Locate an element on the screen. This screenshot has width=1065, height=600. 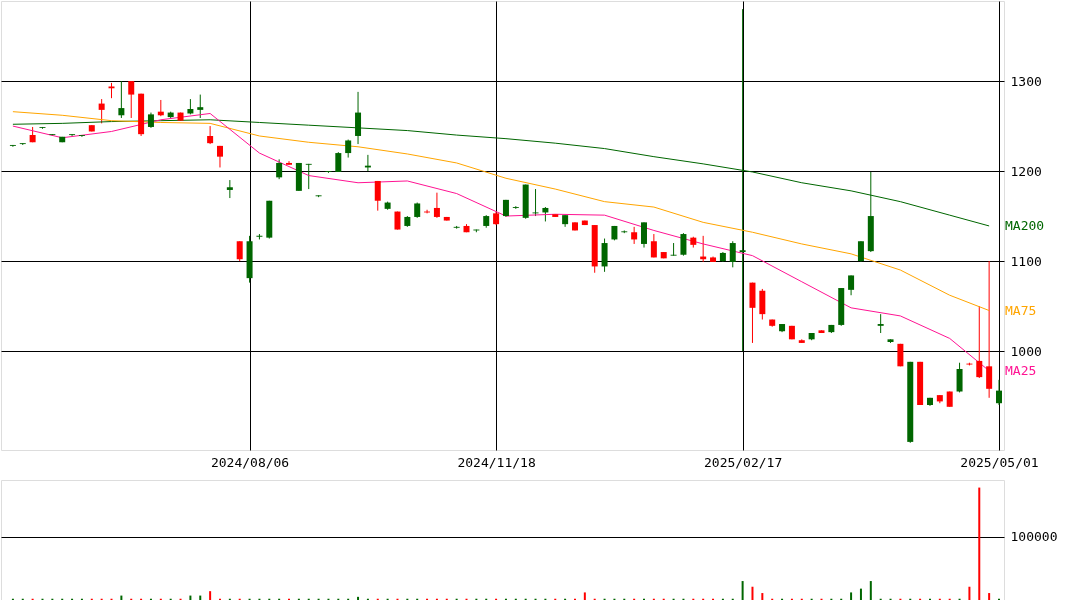
x-tick-label: 2025/02/17 is located at coordinates (743, 462).